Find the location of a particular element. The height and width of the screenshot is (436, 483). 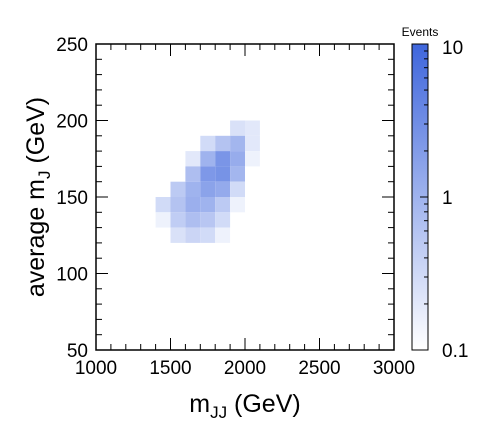

y-tick-label: 150 is located at coordinates (72, 198).